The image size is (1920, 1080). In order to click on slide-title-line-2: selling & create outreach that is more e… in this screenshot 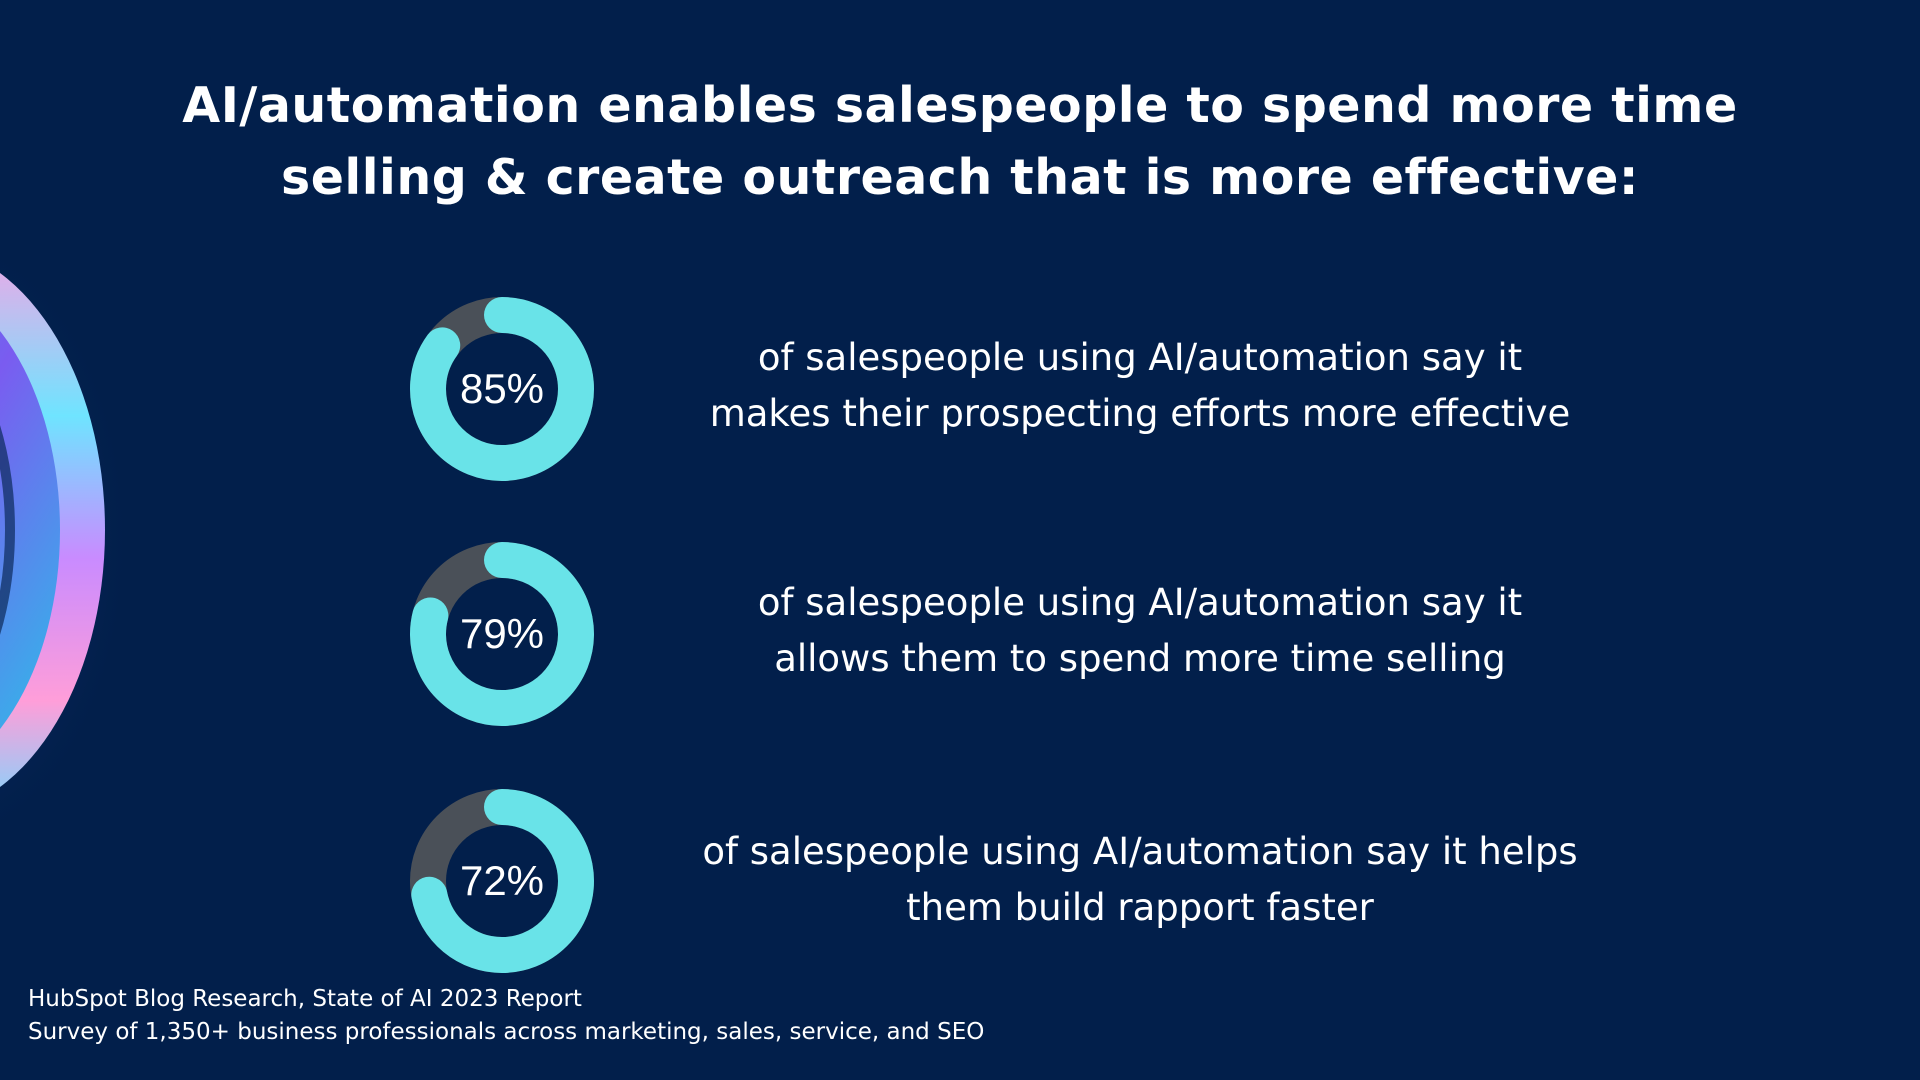, I will do `click(960, 177)`.